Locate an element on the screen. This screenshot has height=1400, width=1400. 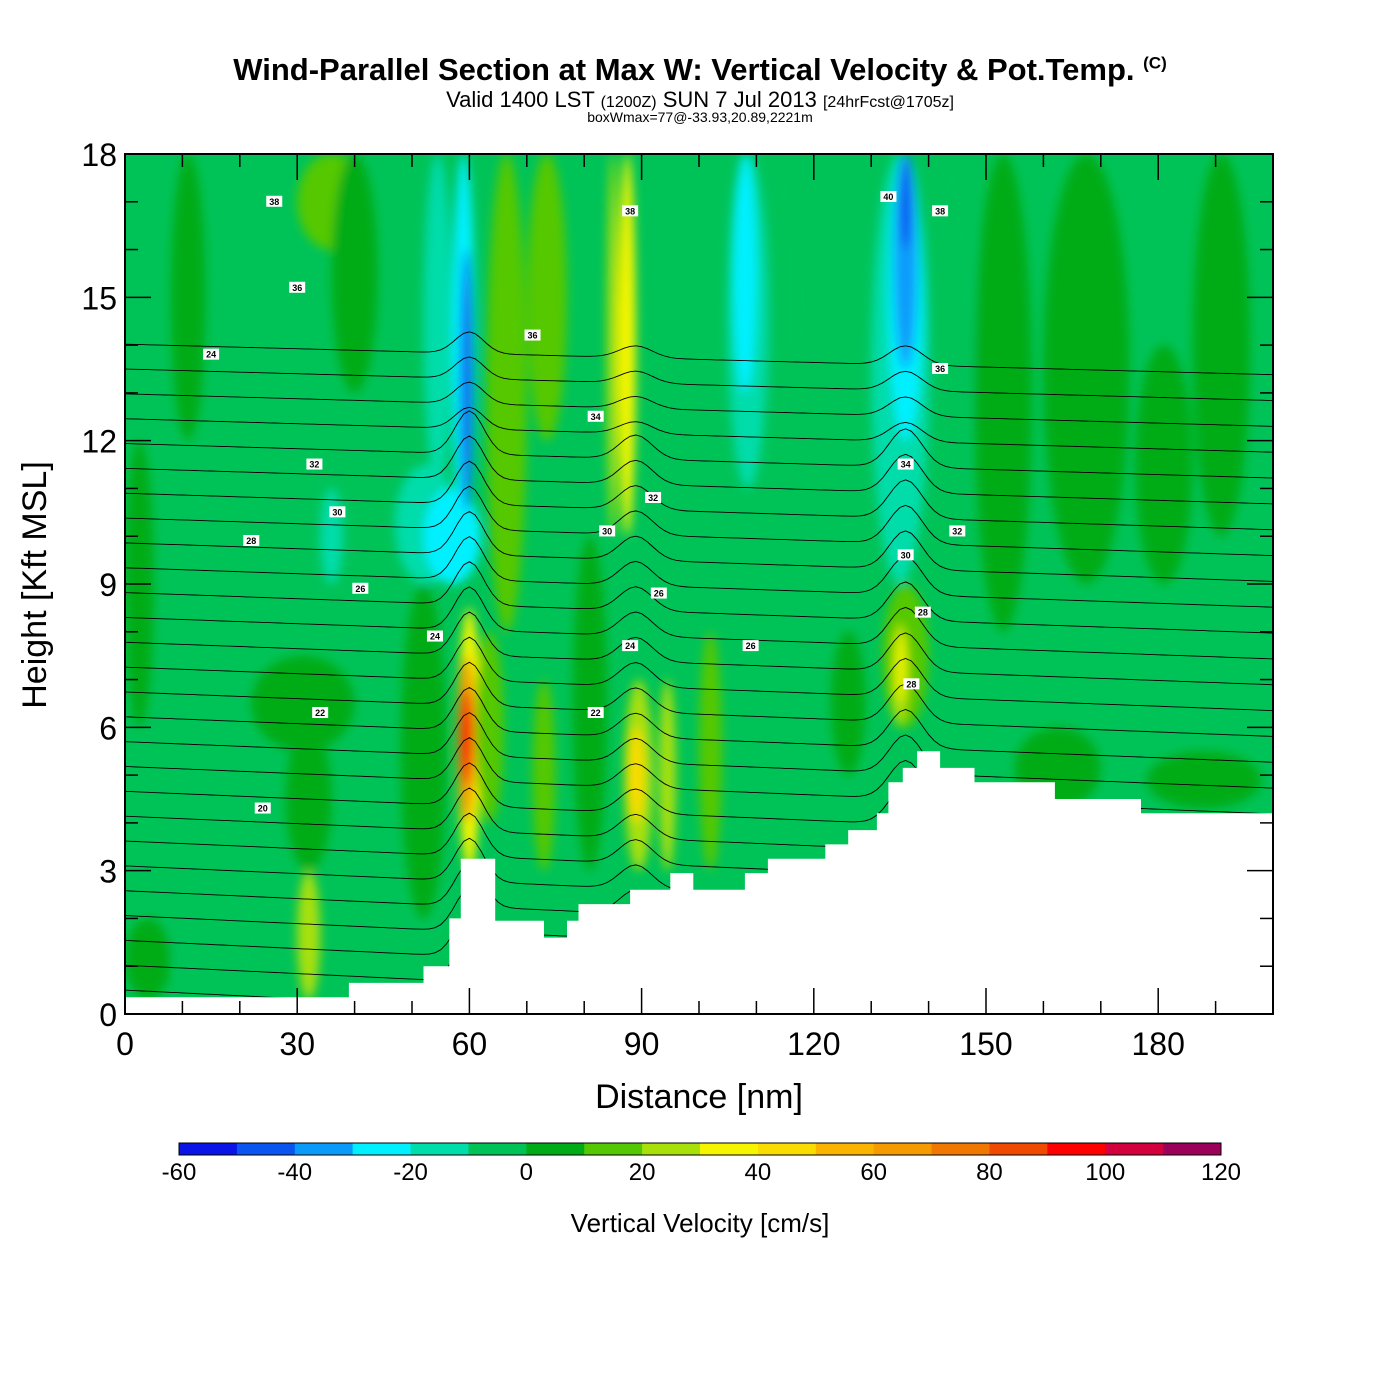
colorbar-tick-label: -60 is located at coordinates (179, 1172).